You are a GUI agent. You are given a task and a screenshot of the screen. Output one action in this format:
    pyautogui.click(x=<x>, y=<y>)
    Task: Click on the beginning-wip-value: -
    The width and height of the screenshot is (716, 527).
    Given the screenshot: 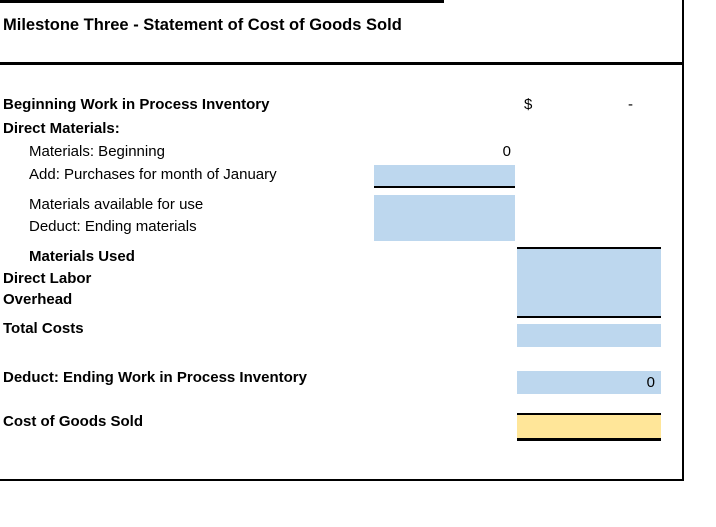 What is the action you would take?
    pyautogui.click(x=630, y=104)
    